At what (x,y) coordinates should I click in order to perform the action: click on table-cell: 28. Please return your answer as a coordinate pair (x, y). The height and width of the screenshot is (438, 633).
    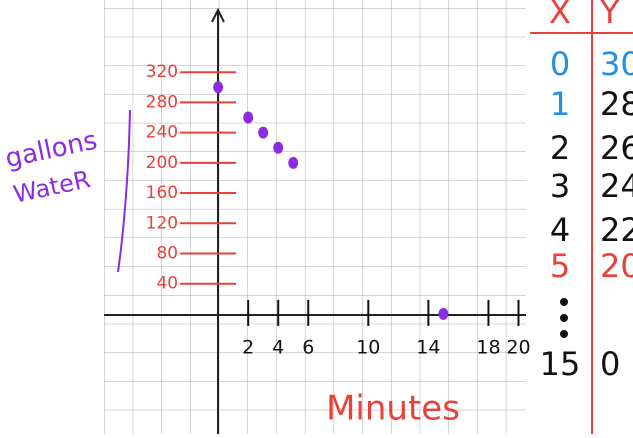
    Looking at the image, I should click on (616, 104).